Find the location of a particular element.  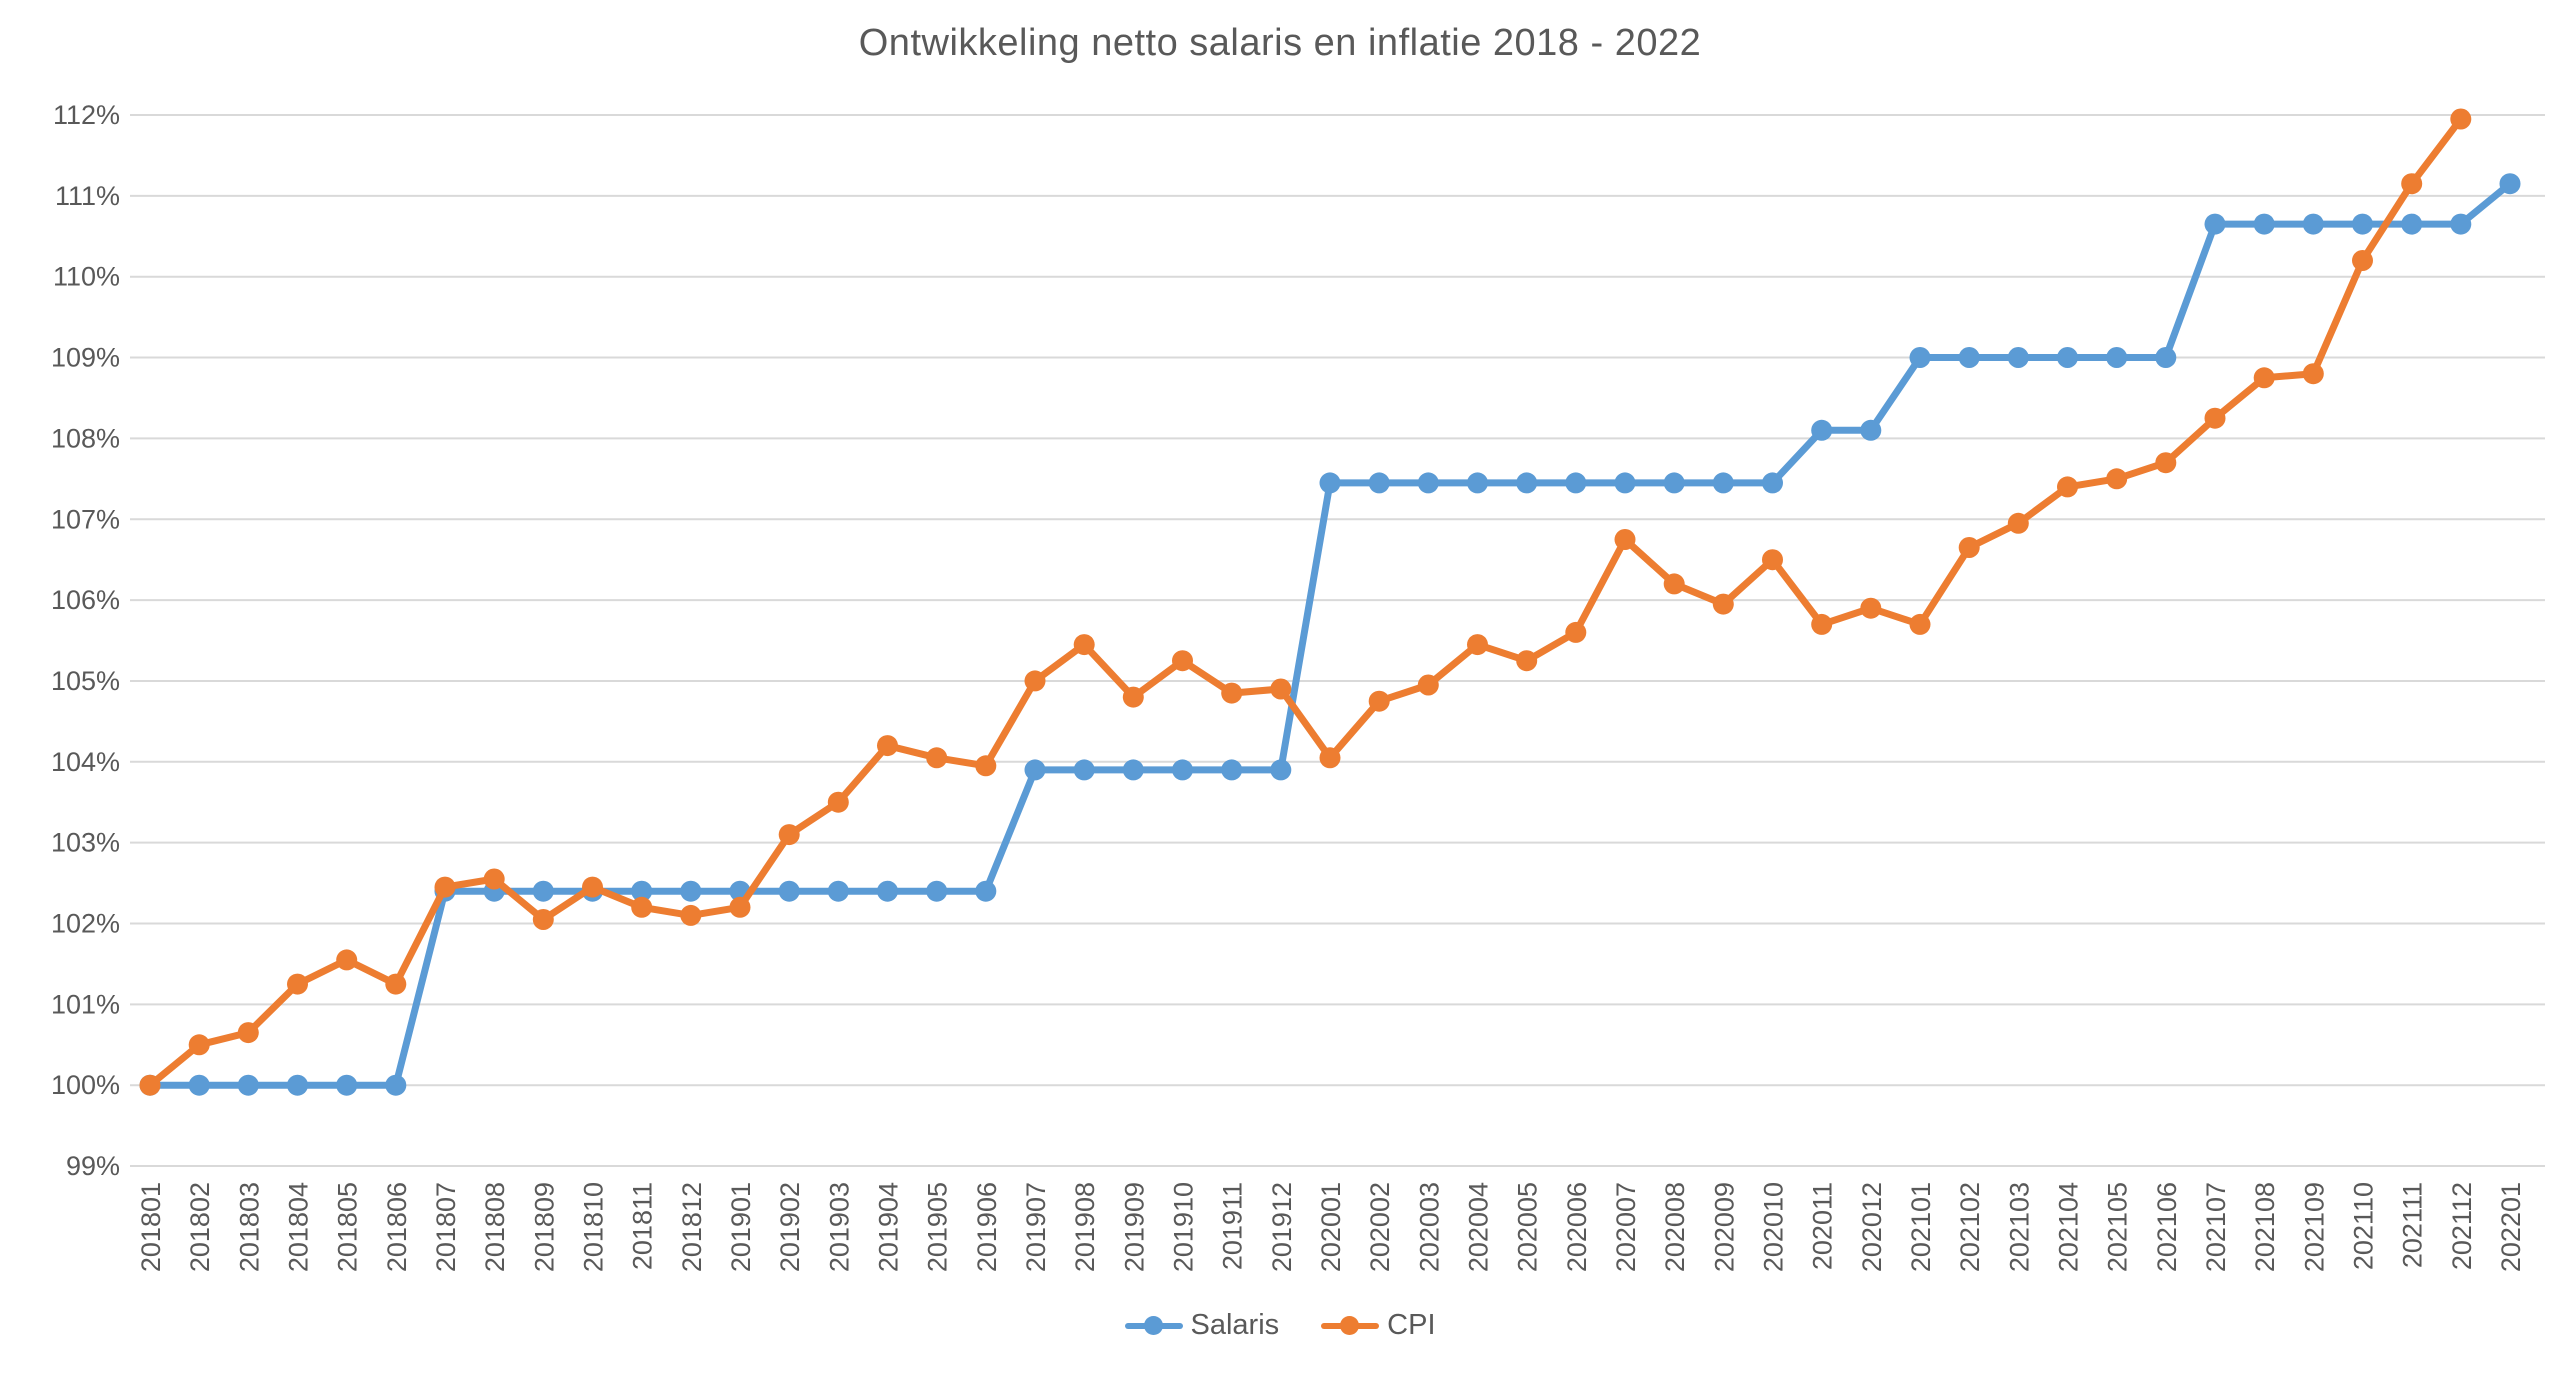

y-tick-label: 105% is located at coordinates (85, 681).